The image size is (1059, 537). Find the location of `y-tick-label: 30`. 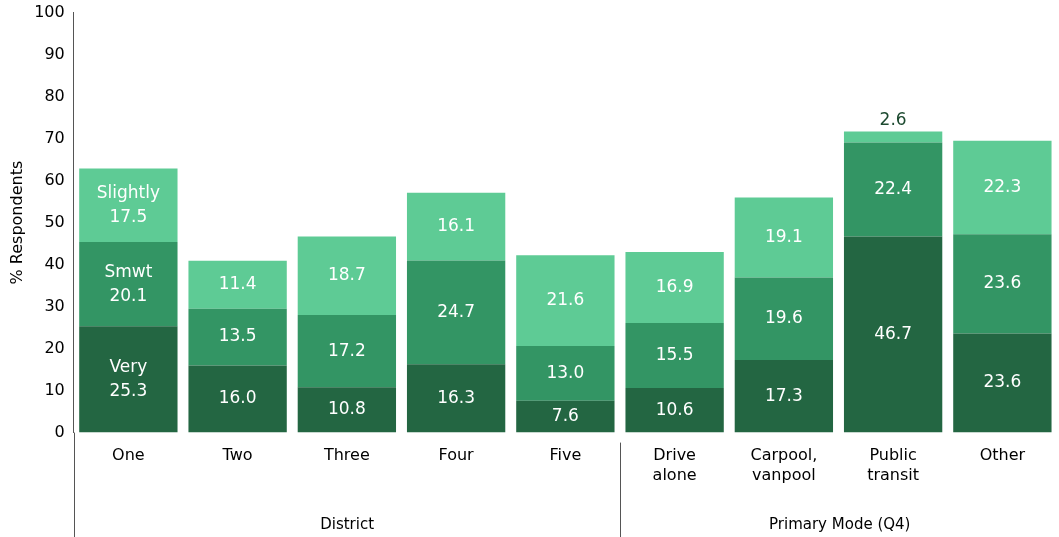

y-tick-label: 30 is located at coordinates (54, 305).